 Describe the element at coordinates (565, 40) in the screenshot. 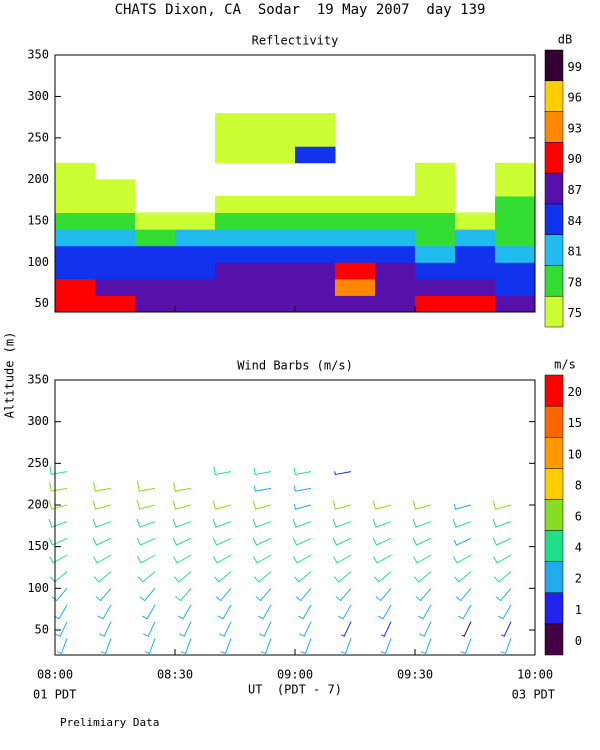

I see `colorbar-unit: dB` at that location.